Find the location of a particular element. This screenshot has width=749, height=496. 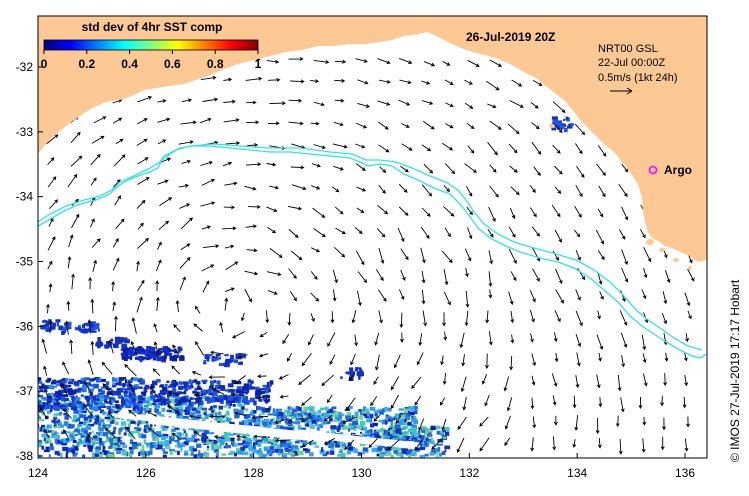

colorbar-title: std dev of 4hr SST comp is located at coordinates (152, 27).